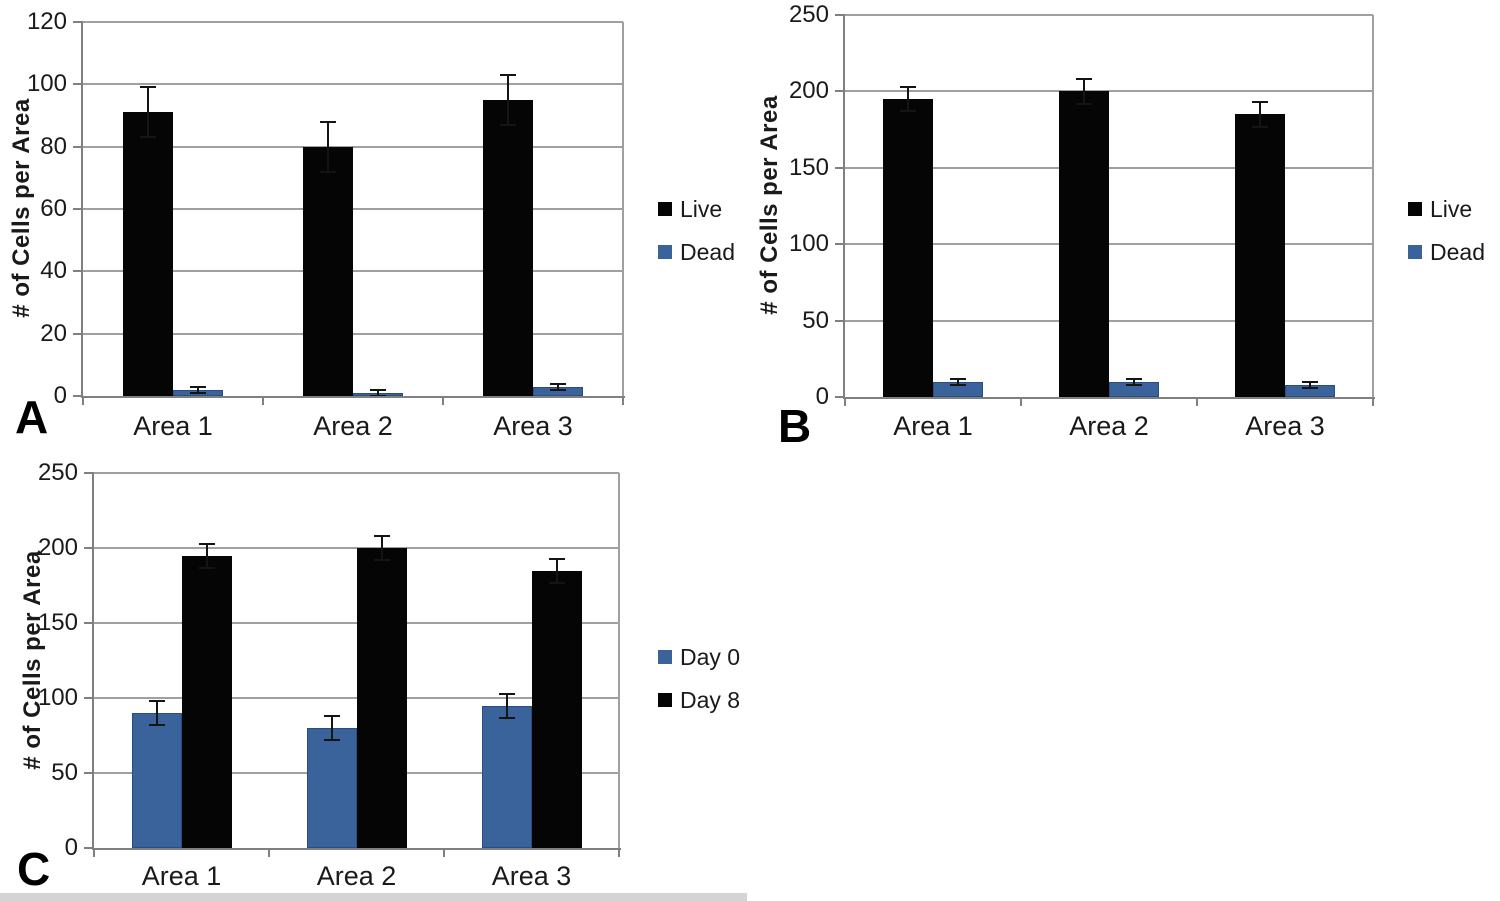 This screenshot has height=901, width=1500. I want to click on y-axis-line, so click(93, 661).